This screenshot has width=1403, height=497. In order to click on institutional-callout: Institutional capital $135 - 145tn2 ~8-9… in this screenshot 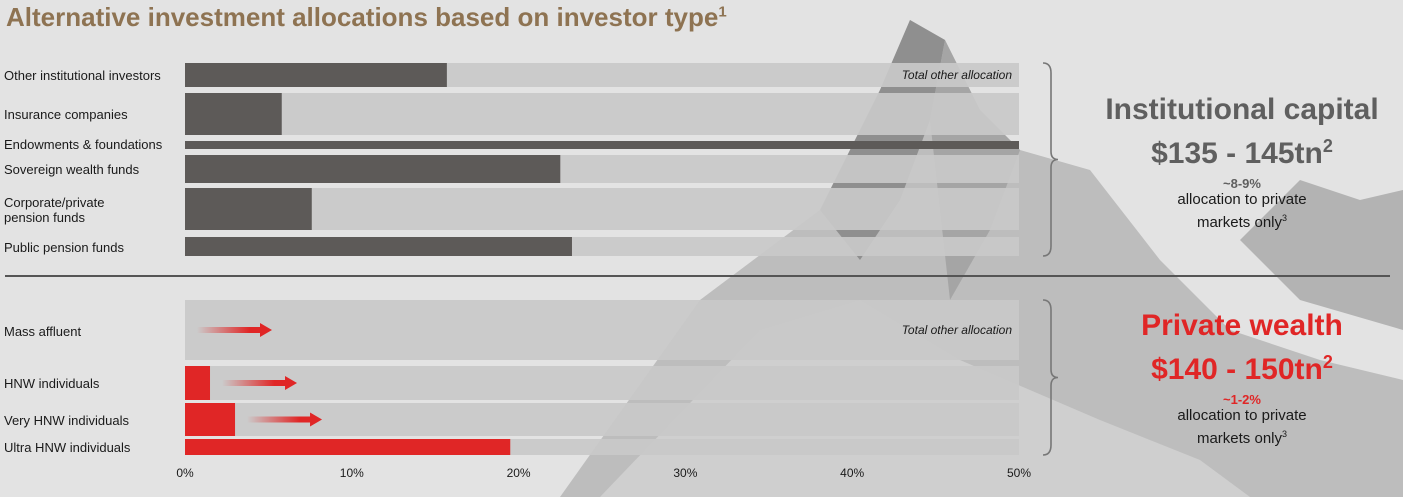, I will do `click(1242, 162)`.